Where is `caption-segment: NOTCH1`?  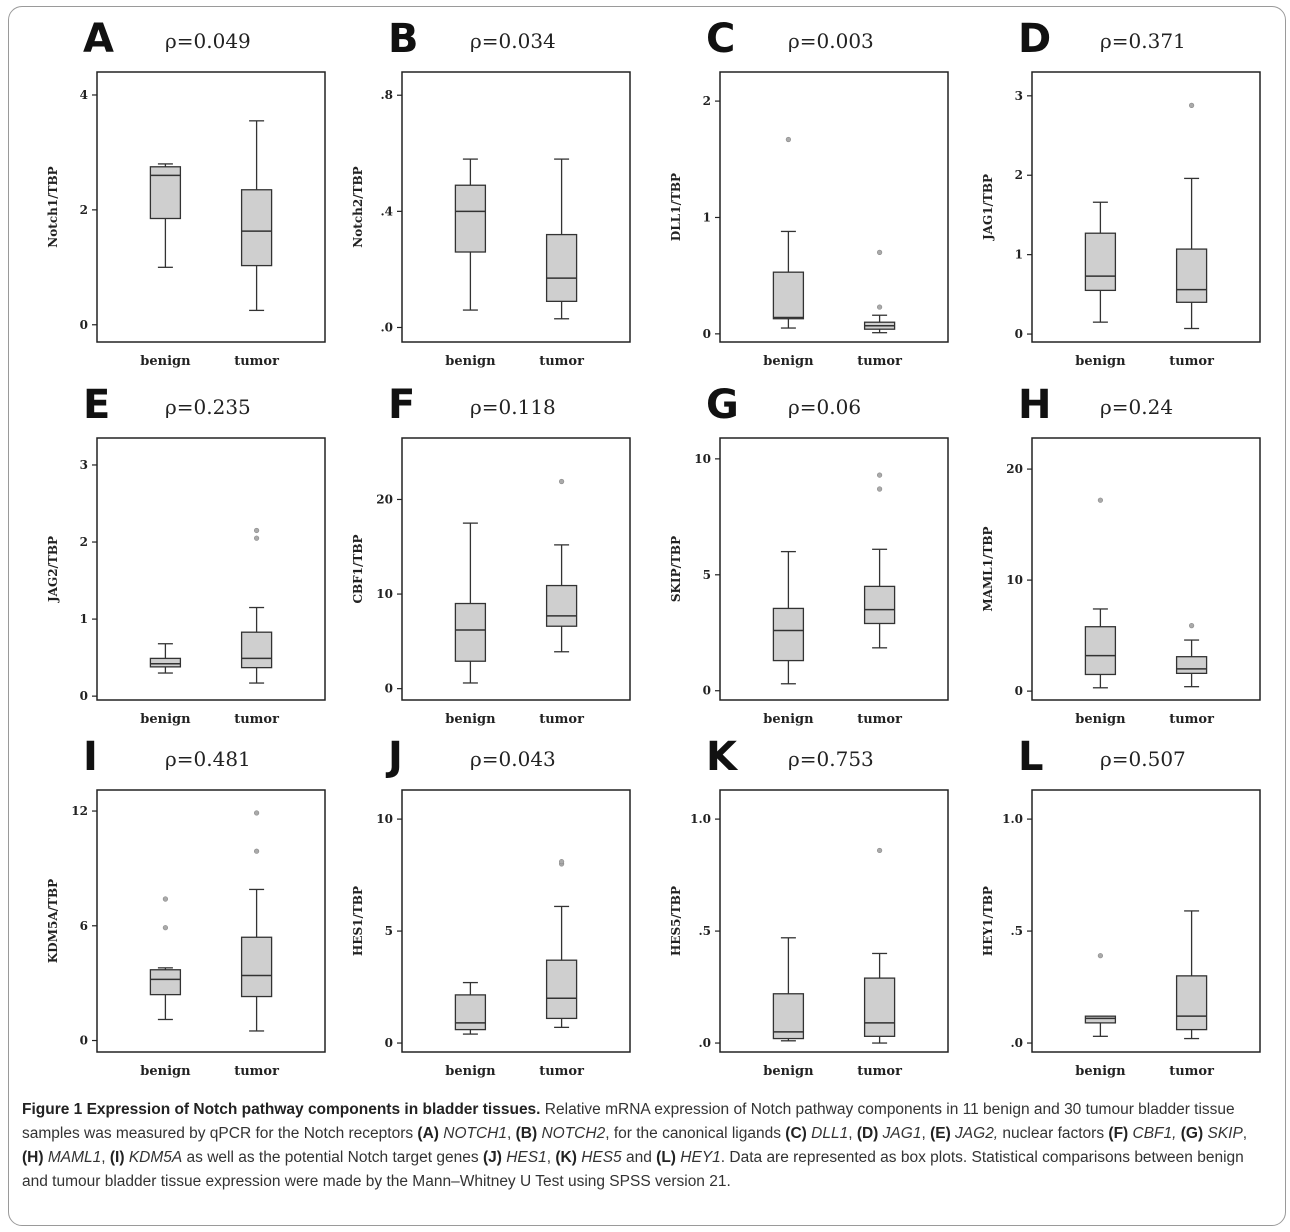
caption-segment: NOTCH1 is located at coordinates (475, 1133).